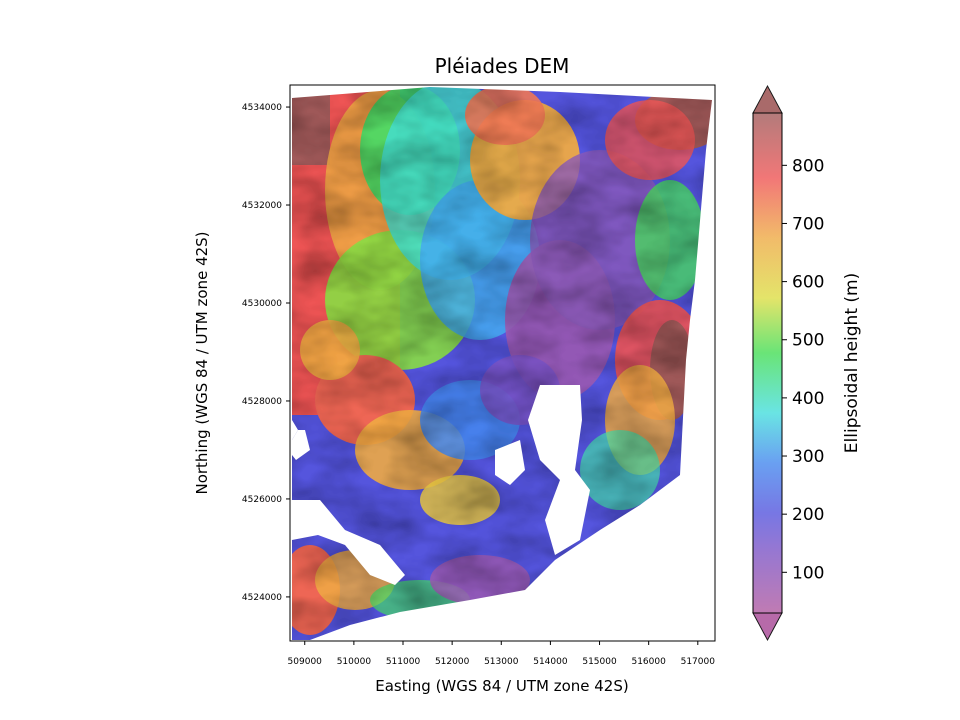 The width and height of the screenshot is (960, 720). Describe the element at coordinates (305, 662) in the screenshot. I see `x-tick-label: 509000` at that location.